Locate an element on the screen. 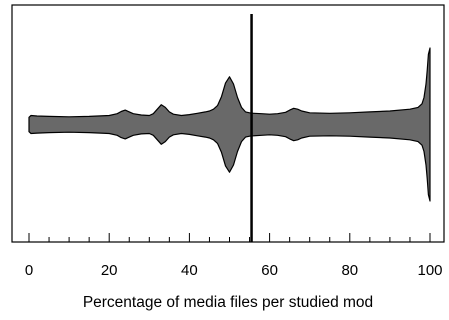 This screenshot has height=320, width=449. x-tick-label: 0 is located at coordinates (29, 270).